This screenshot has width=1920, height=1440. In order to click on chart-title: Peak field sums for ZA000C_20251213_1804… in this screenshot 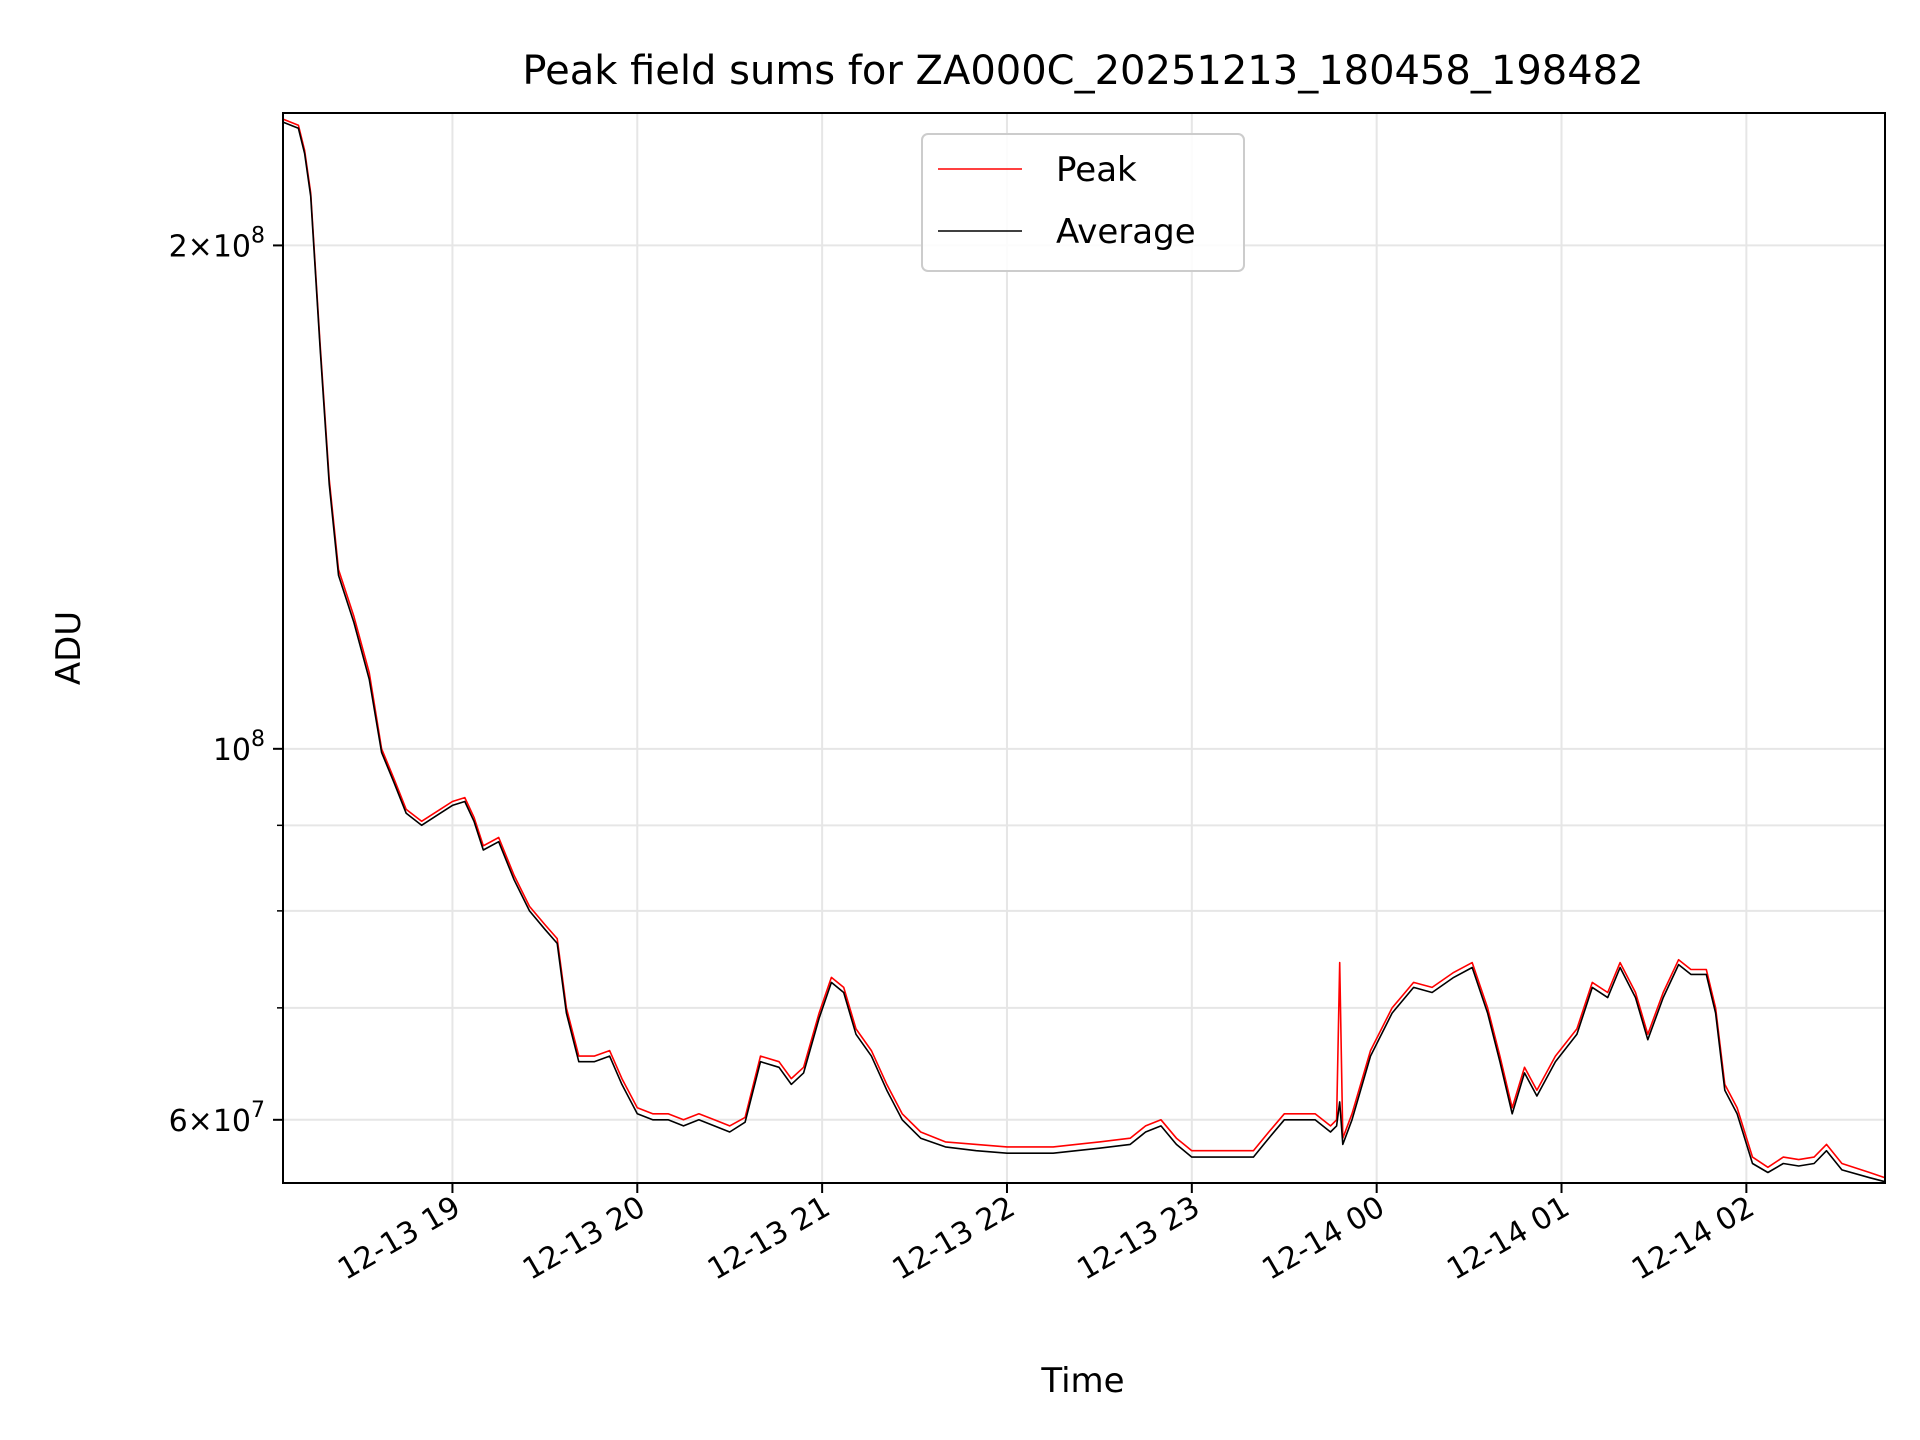, I will do `click(1082, 71)`.